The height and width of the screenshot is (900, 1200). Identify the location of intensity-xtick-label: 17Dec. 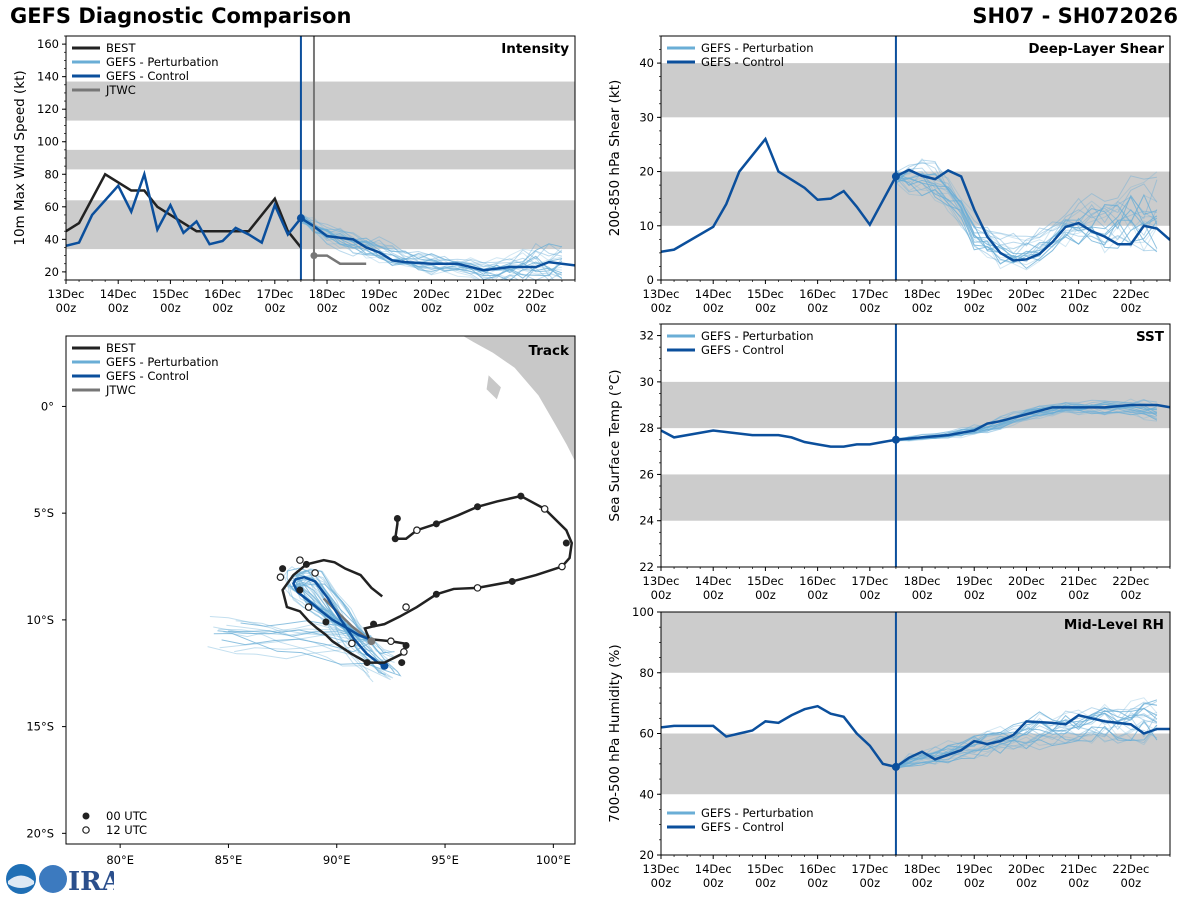
(274, 294).